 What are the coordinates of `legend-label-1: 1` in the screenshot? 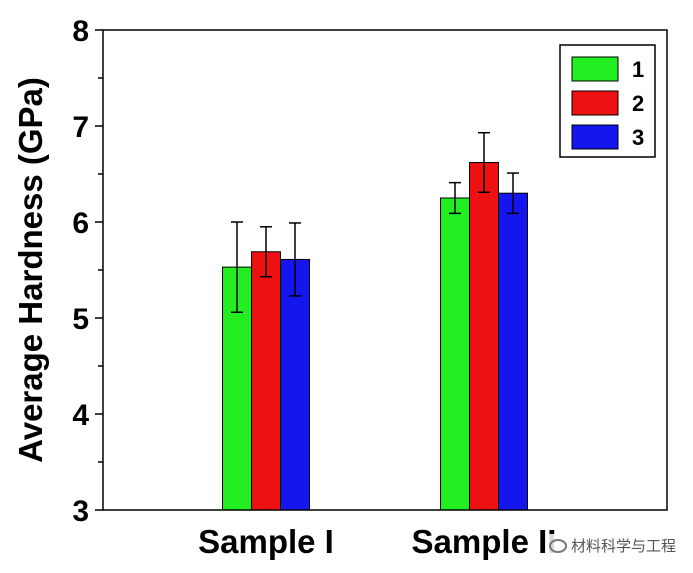 It's located at (638, 69).